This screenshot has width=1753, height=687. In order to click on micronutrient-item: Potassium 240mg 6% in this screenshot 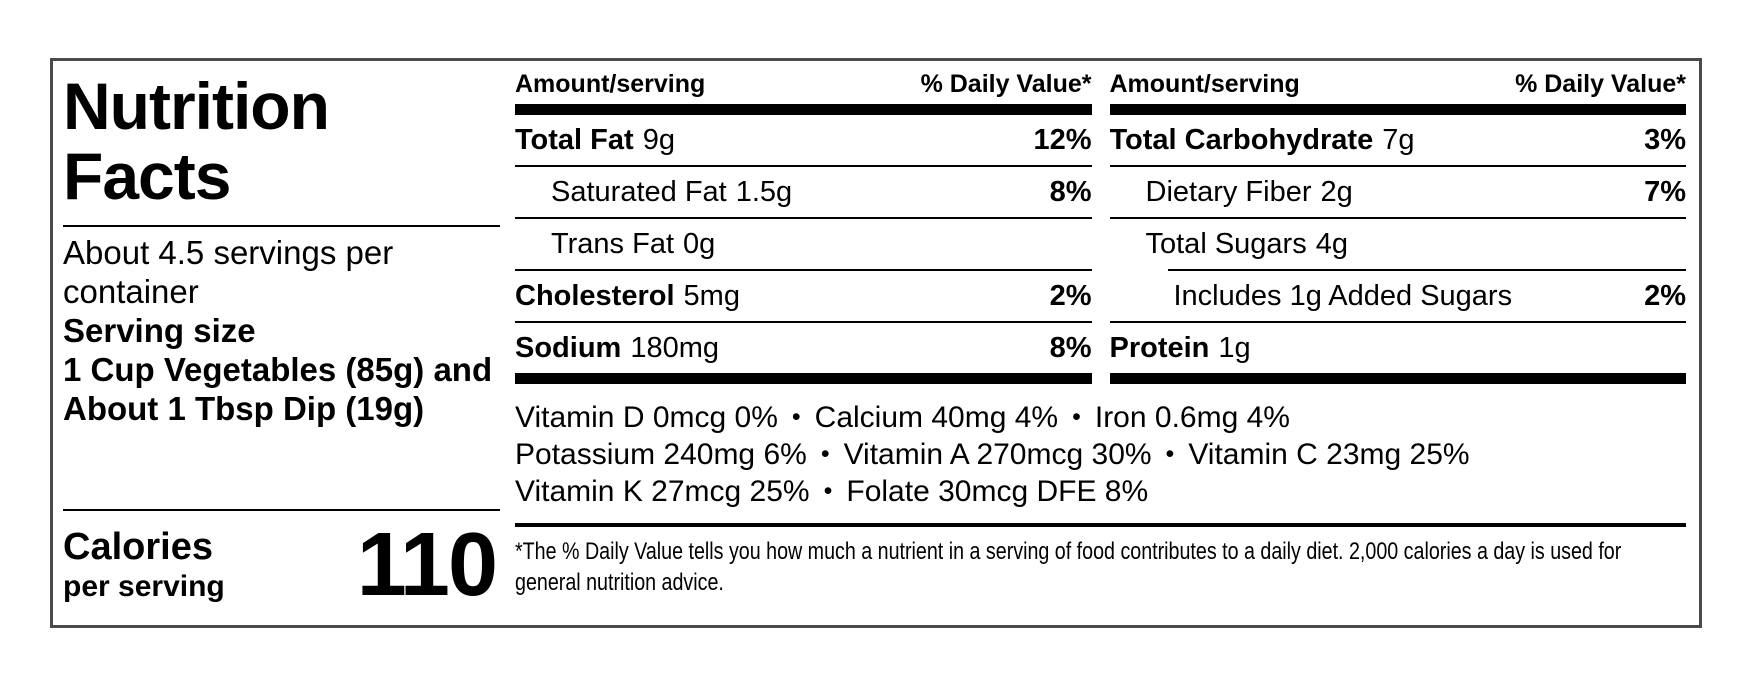, I will do `click(661, 454)`.